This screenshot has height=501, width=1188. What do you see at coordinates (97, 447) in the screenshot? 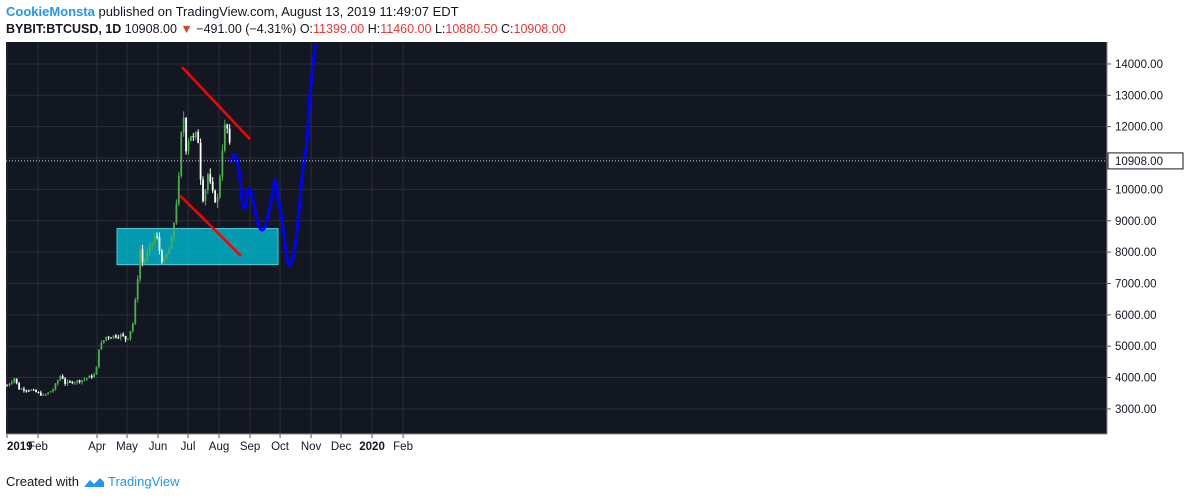
I see `x-tick-label: Apr` at bounding box center [97, 447].